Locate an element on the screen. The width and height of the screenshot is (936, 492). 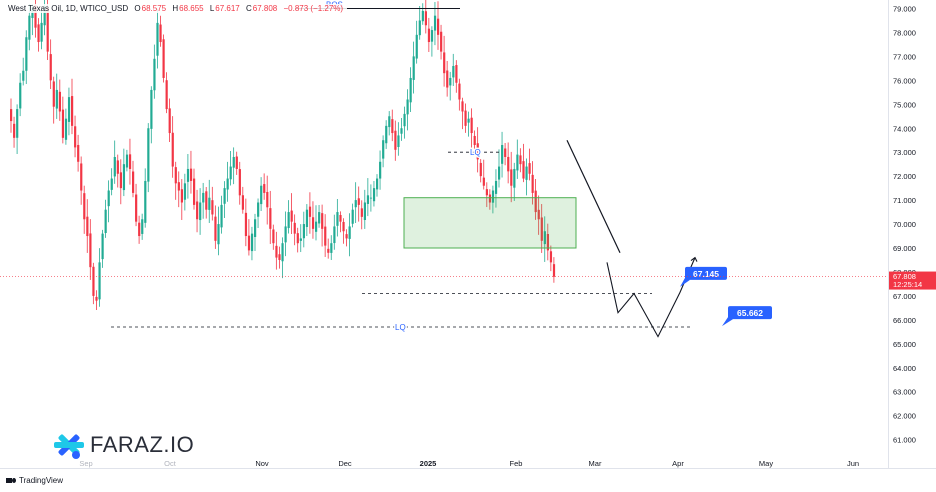
projection-path is located at coordinates (651, 297).